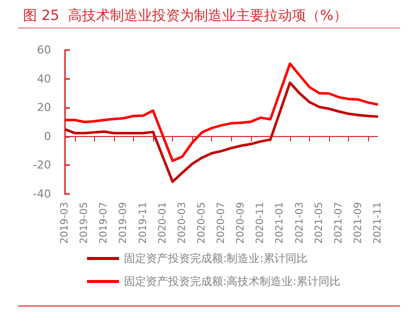  I want to click on y-tick-label: -40, so click(42, 194).